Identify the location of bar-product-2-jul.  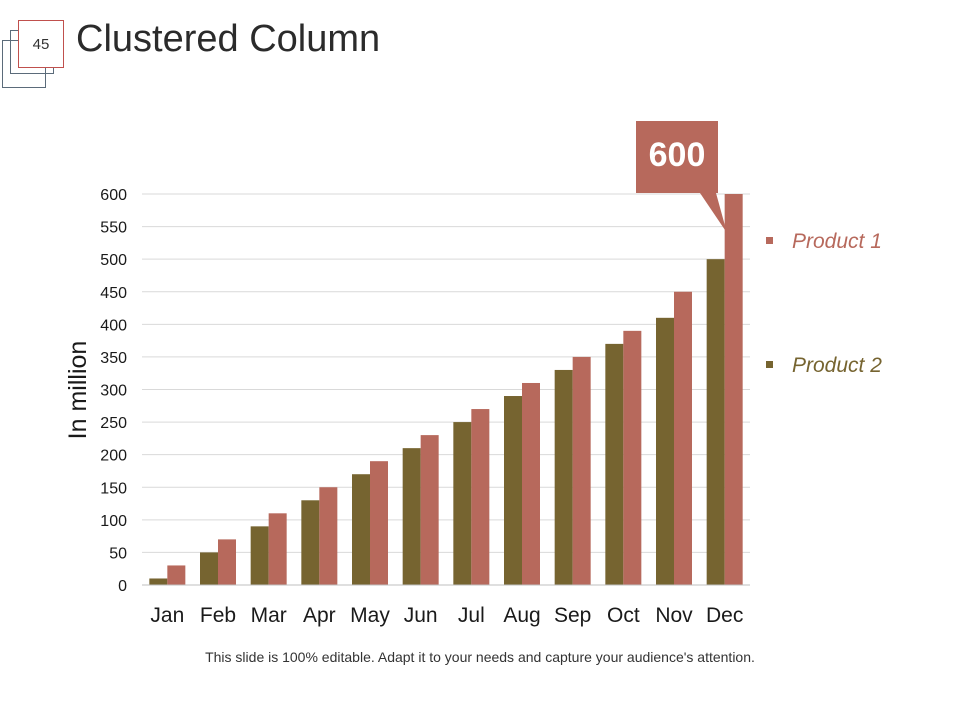
(462, 503).